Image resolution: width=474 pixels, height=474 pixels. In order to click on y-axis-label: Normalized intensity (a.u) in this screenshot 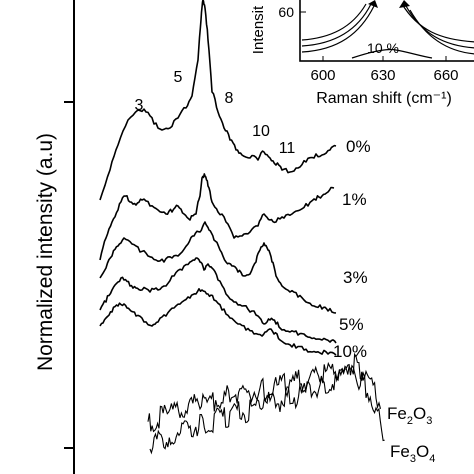, I will do `click(45, 252)`.